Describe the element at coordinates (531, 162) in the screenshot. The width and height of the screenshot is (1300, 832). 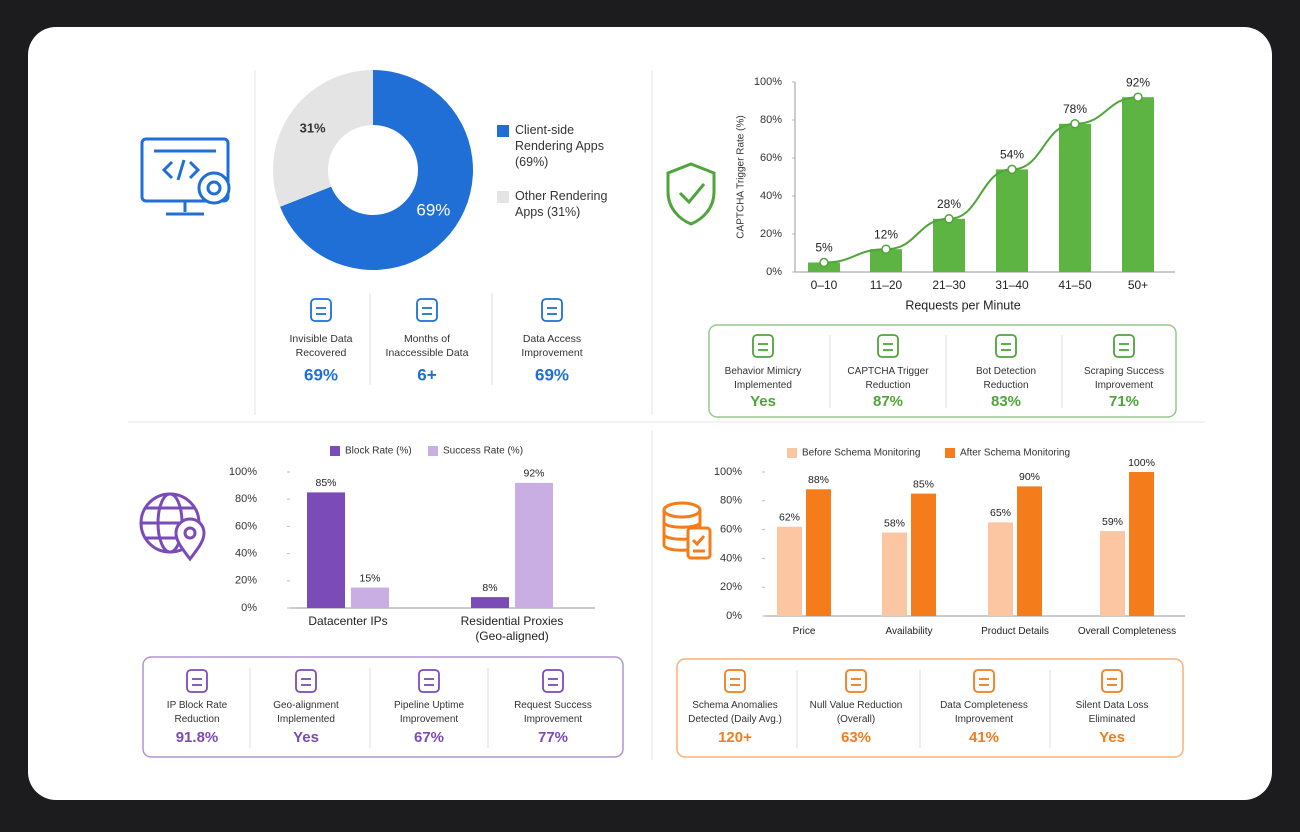
I see `text-line: (69%)` at that location.